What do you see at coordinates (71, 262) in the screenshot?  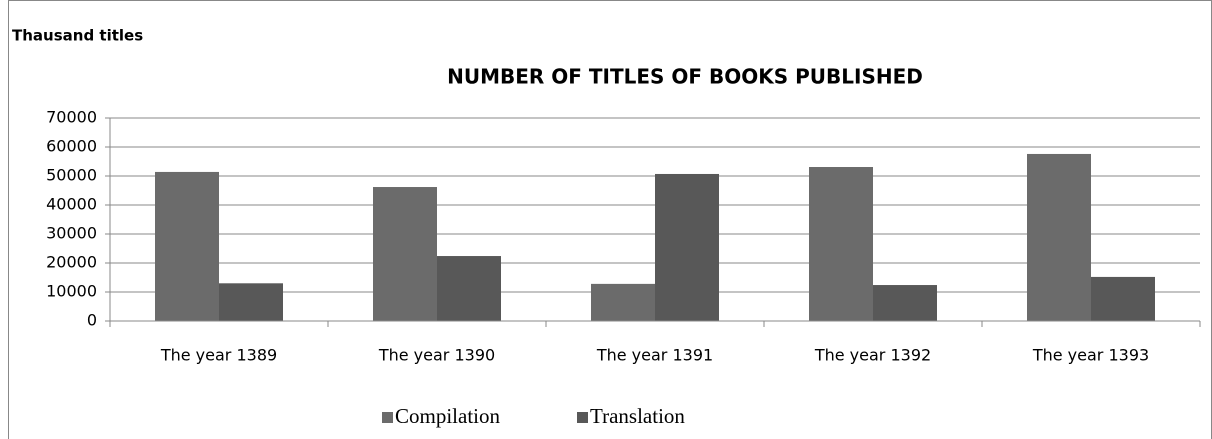 I see `y-tick-label: 20000` at bounding box center [71, 262].